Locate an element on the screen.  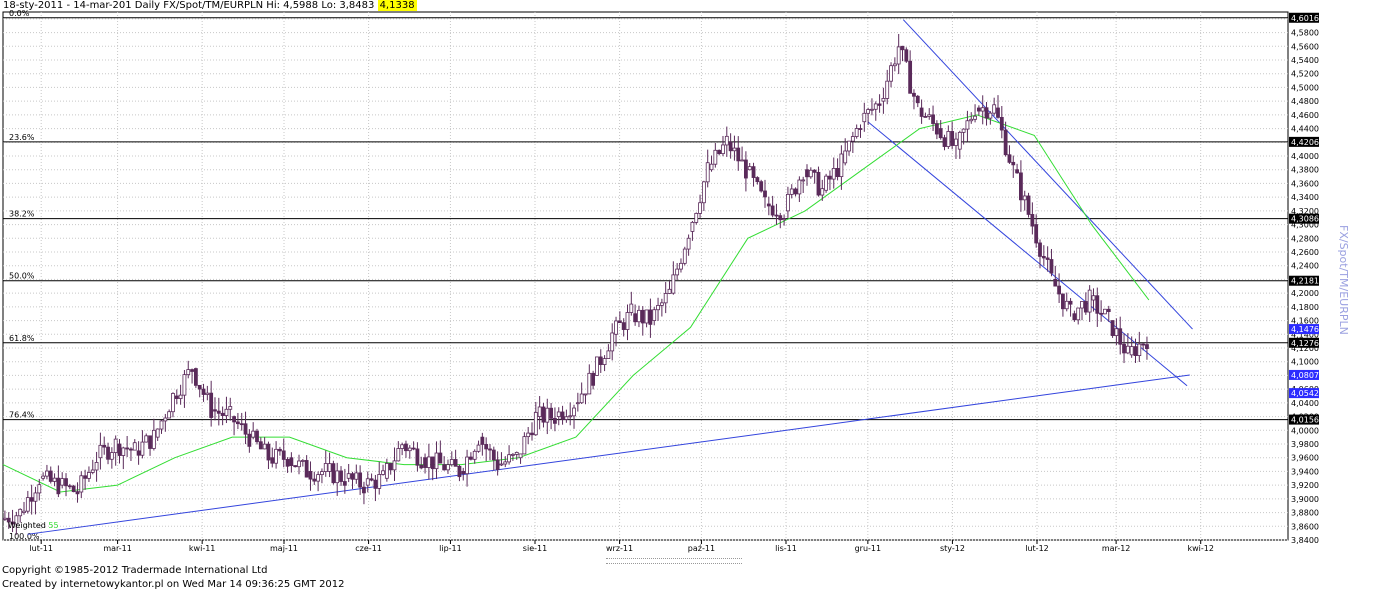
y-tick-label: 3,9000 is located at coordinates (1305, 499).